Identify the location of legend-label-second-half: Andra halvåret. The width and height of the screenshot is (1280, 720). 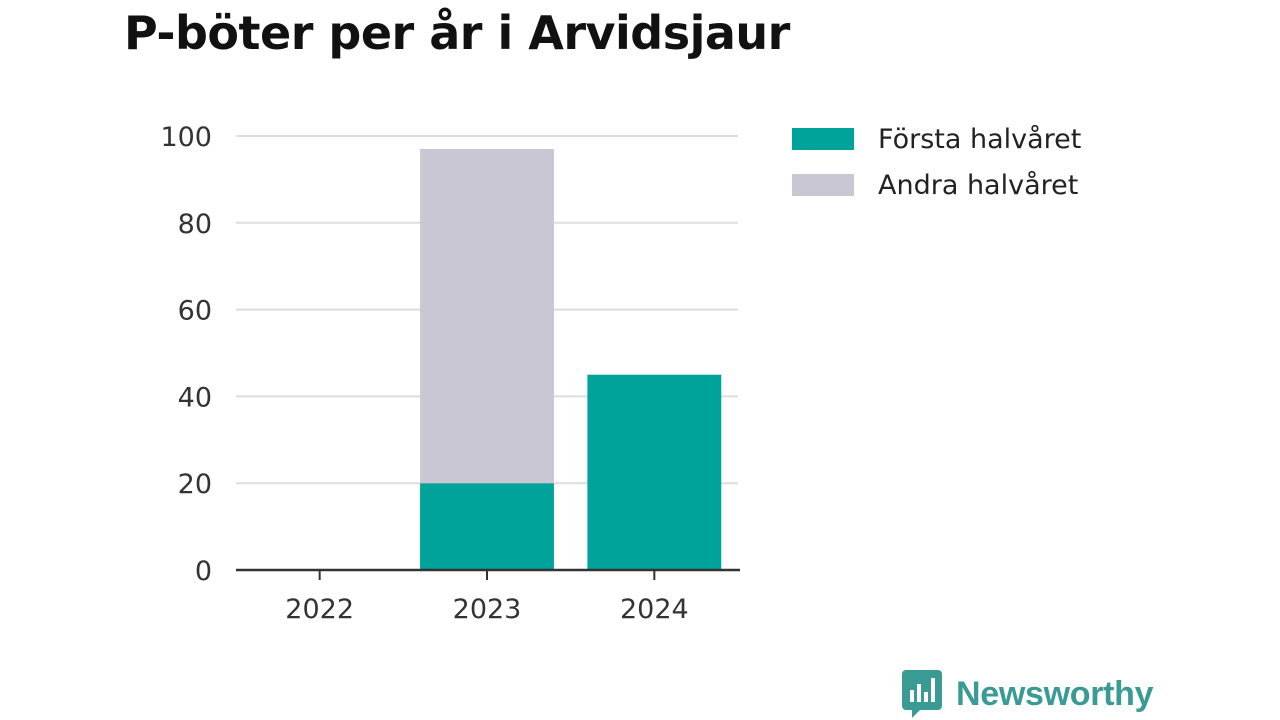
(978, 185).